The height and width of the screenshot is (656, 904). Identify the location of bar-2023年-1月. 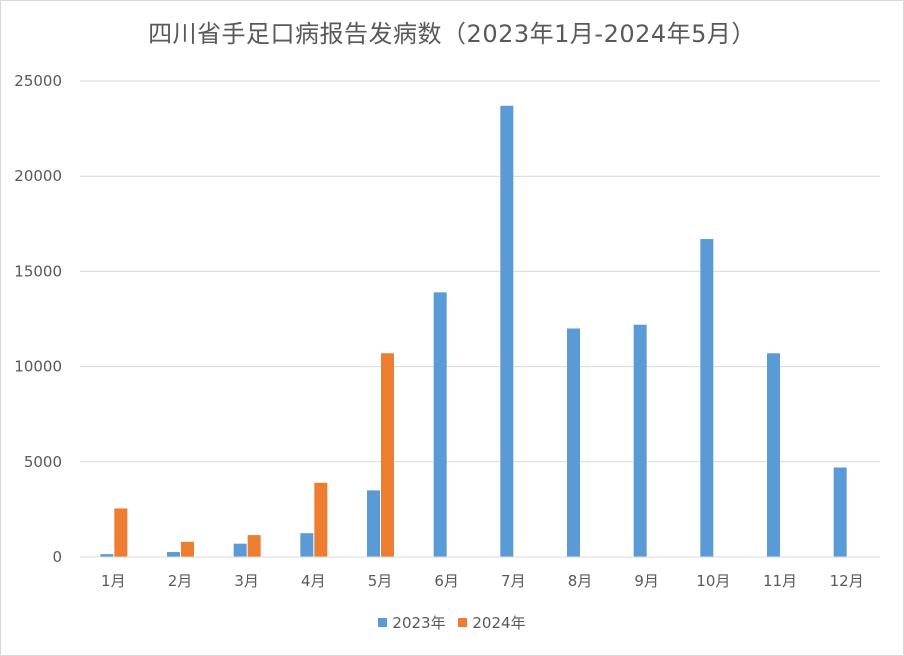
(107, 555).